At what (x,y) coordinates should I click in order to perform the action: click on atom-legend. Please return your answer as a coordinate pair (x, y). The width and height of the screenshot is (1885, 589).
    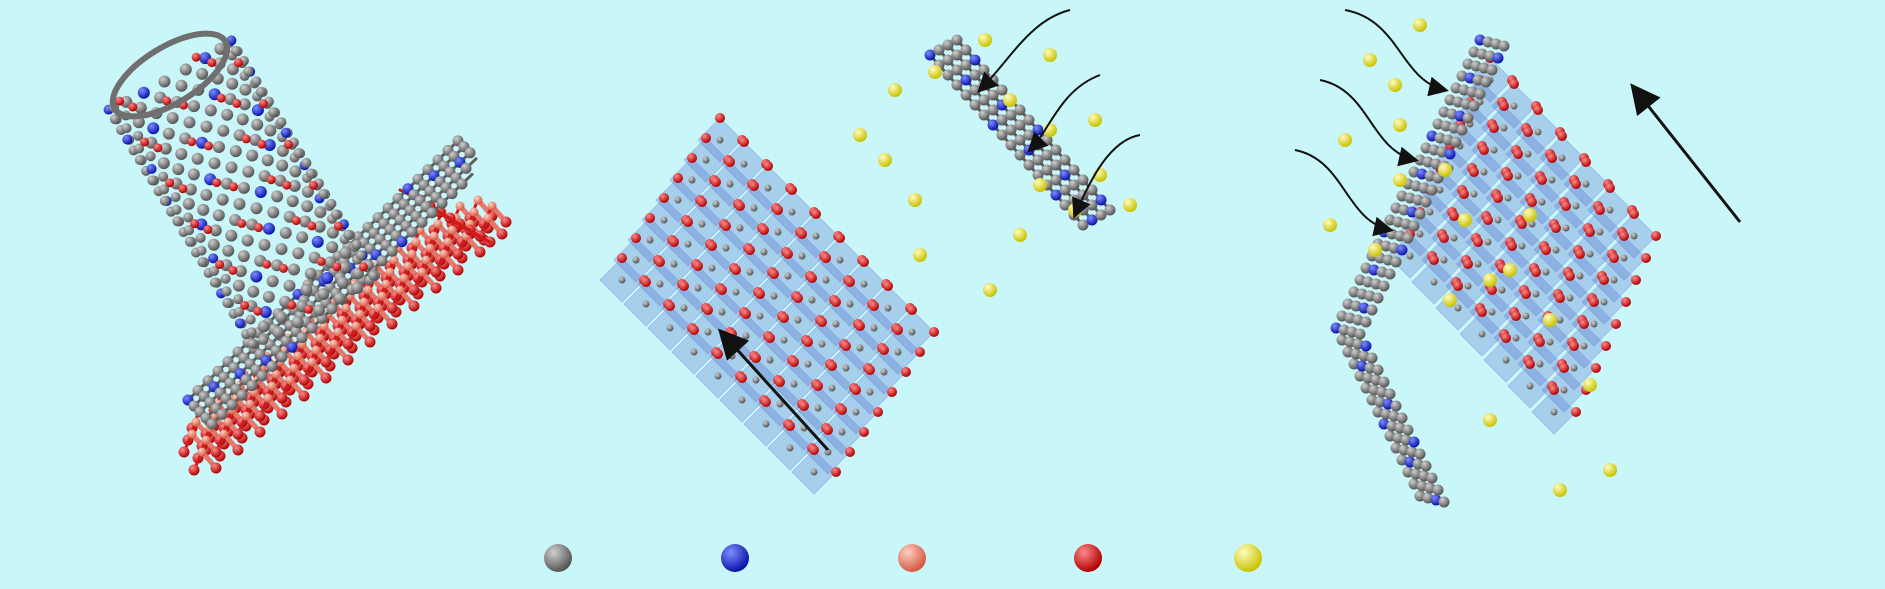
    Looking at the image, I should click on (903, 558).